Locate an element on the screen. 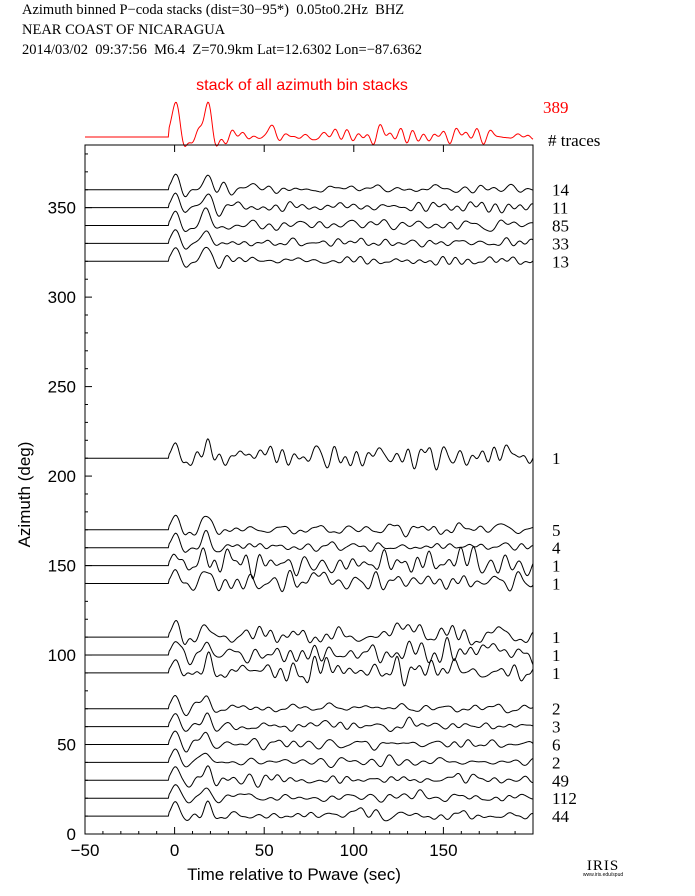  y-tick-label: 300 is located at coordinates (62, 297).